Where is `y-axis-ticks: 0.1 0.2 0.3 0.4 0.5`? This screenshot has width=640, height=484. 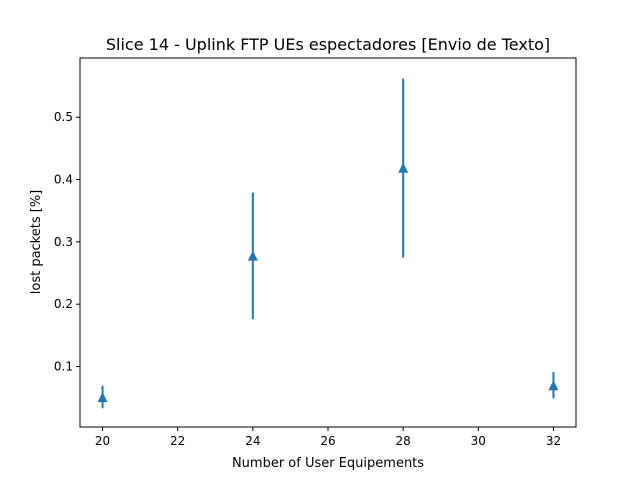 y-axis-ticks: 0.1 0.2 0.3 0.4 0.5 is located at coordinates (67, 242).